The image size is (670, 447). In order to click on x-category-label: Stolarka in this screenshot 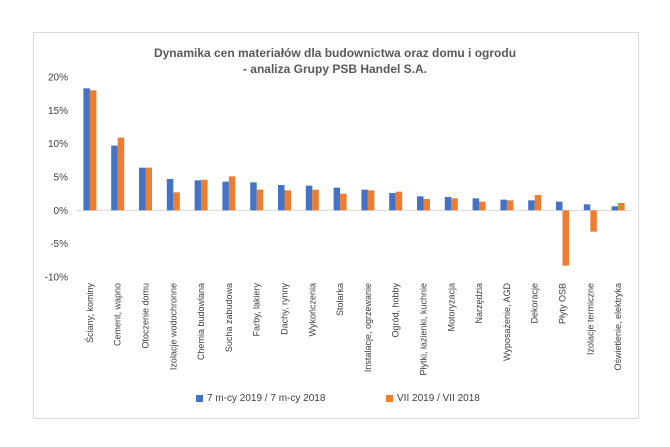, I will do `click(340, 299)`.